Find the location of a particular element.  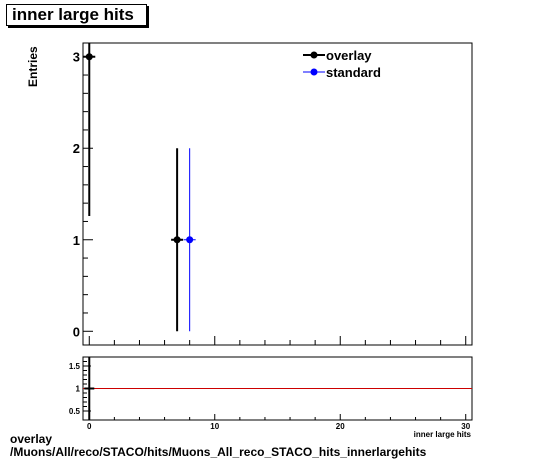

legend: overlay standard is located at coordinates (342, 64).